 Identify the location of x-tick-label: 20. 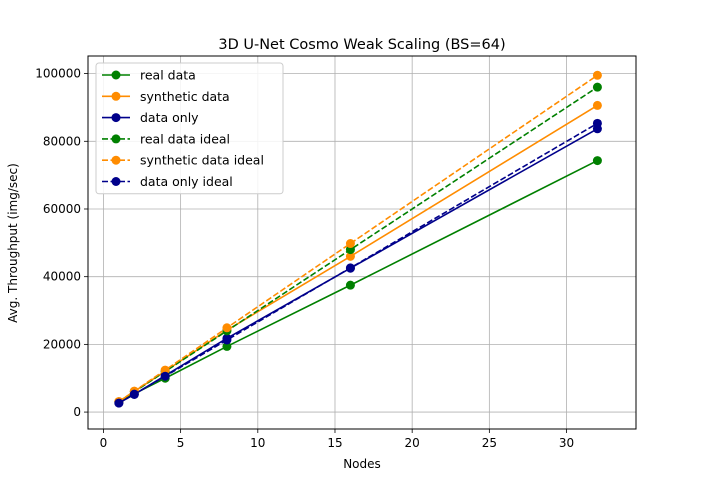
(412, 443).